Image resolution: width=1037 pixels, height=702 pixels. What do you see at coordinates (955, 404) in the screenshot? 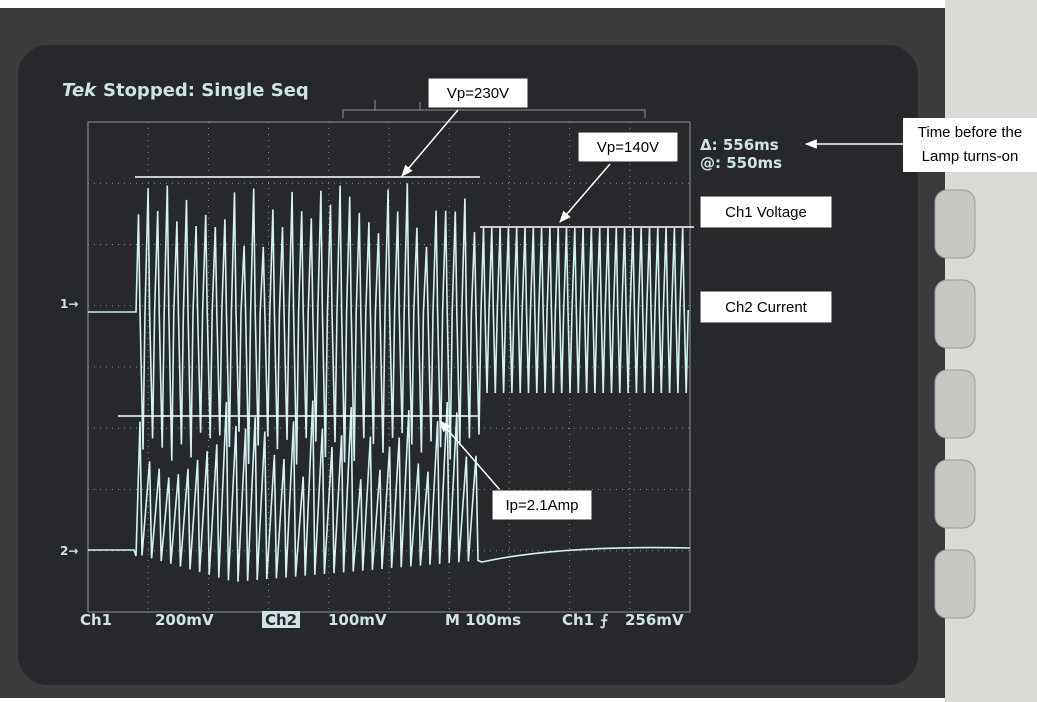
I see `side-buttons` at bounding box center [955, 404].